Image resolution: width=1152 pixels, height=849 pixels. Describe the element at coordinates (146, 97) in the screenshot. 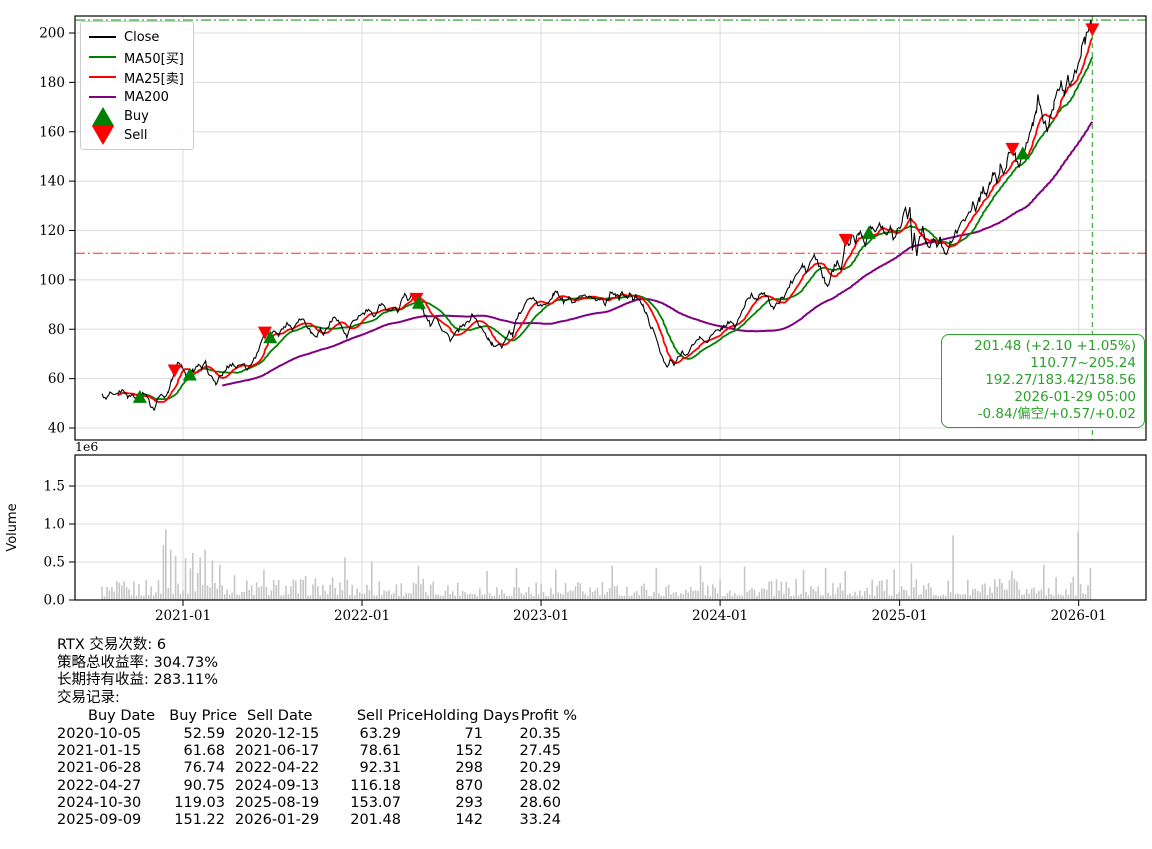

I see `legend-label-ma200: MA200` at that location.